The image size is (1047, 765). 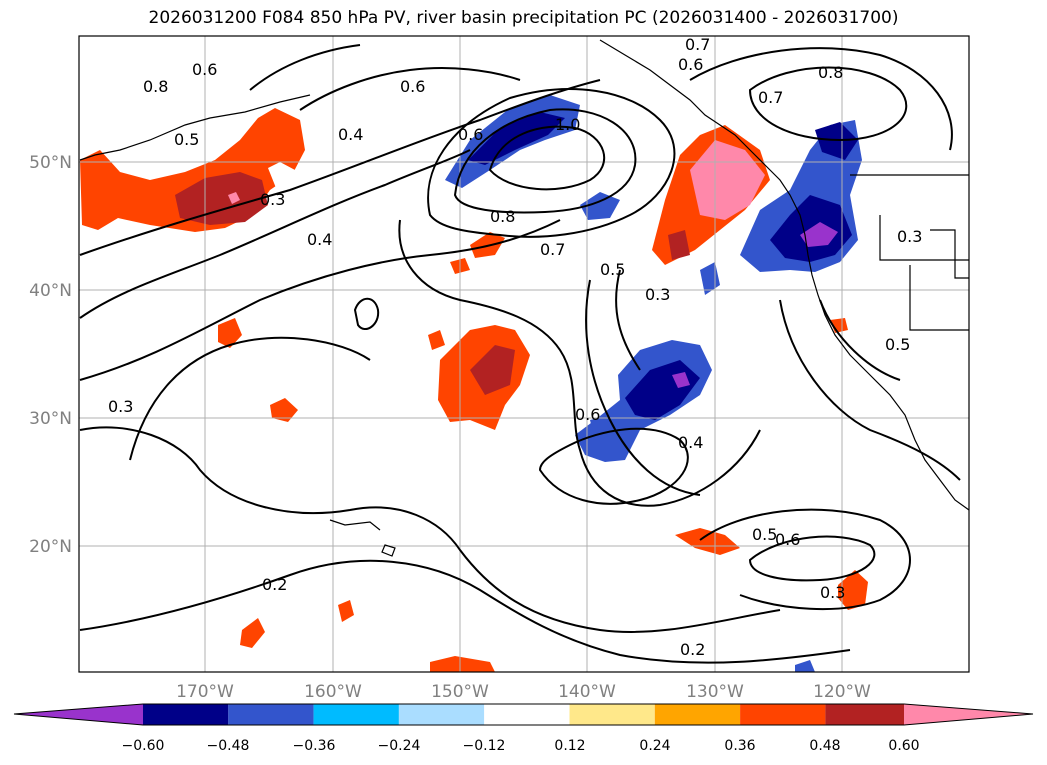 I want to click on lat-label: 50°N, so click(x=50, y=163).